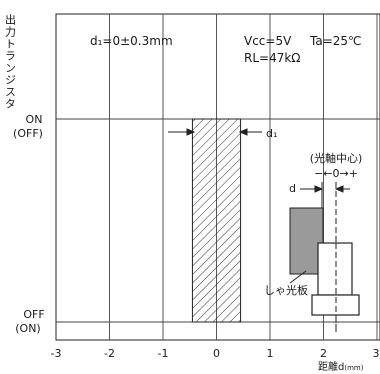  Describe the element at coordinates (270, 353) in the screenshot. I see `x-tick-label-4: 1` at that location.